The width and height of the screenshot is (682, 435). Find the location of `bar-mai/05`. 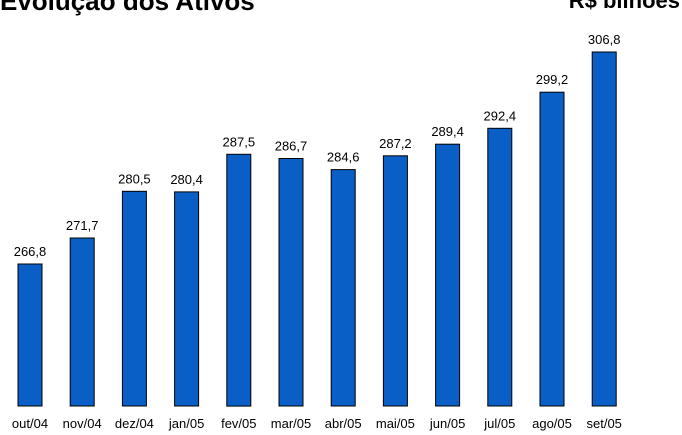

bar-mai/05 is located at coordinates (395, 281).